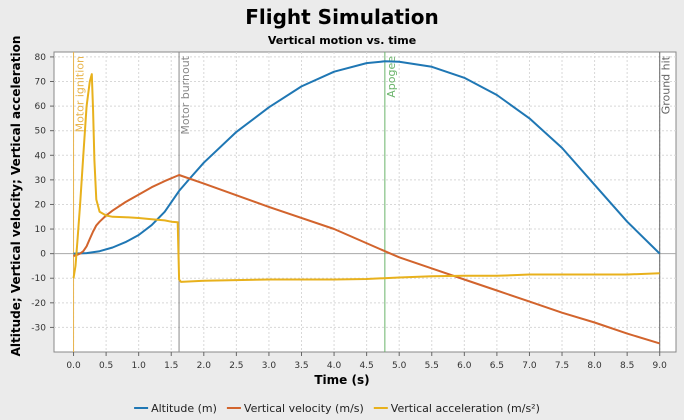 This screenshot has width=684, height=420. What do you see at coordinates (594, 366) in the screenshot?
I see `x-tick-label: 8.0` at bounding box center [594, 366].